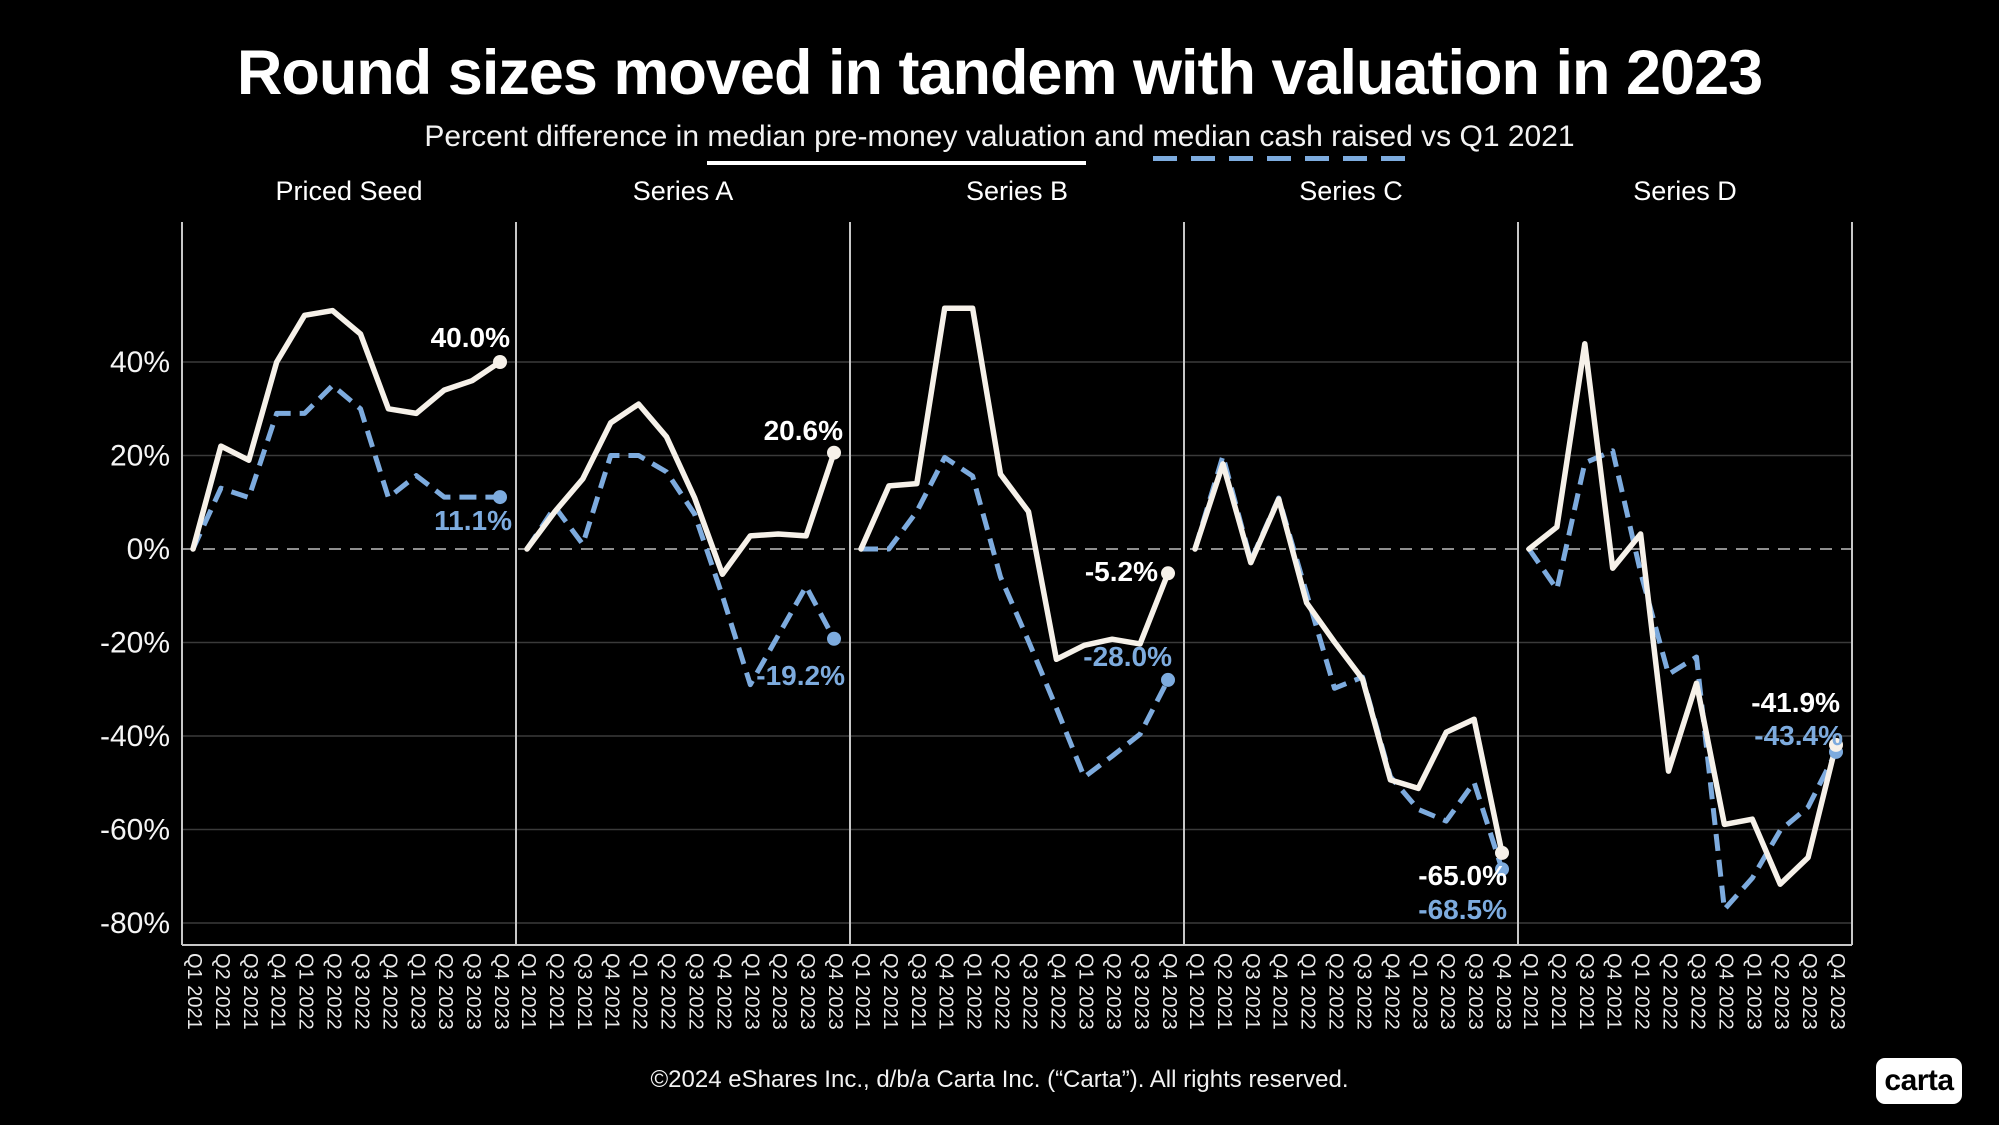 The image size is (1999, 1125). What do you see at coordinates (1168, 679) in the screenshot?
I see `end-dot-cash-series-b` at bounding box center [1168, 679].